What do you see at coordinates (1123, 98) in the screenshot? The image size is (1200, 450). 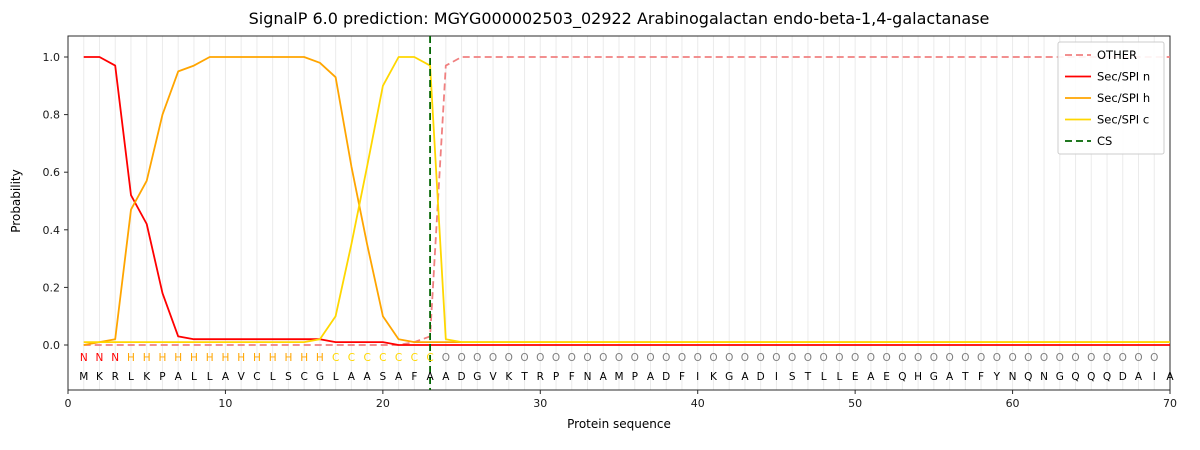 I see `legend-label-sec-spi-h: Sec/SPI h` at bounding box center [1123, 98].